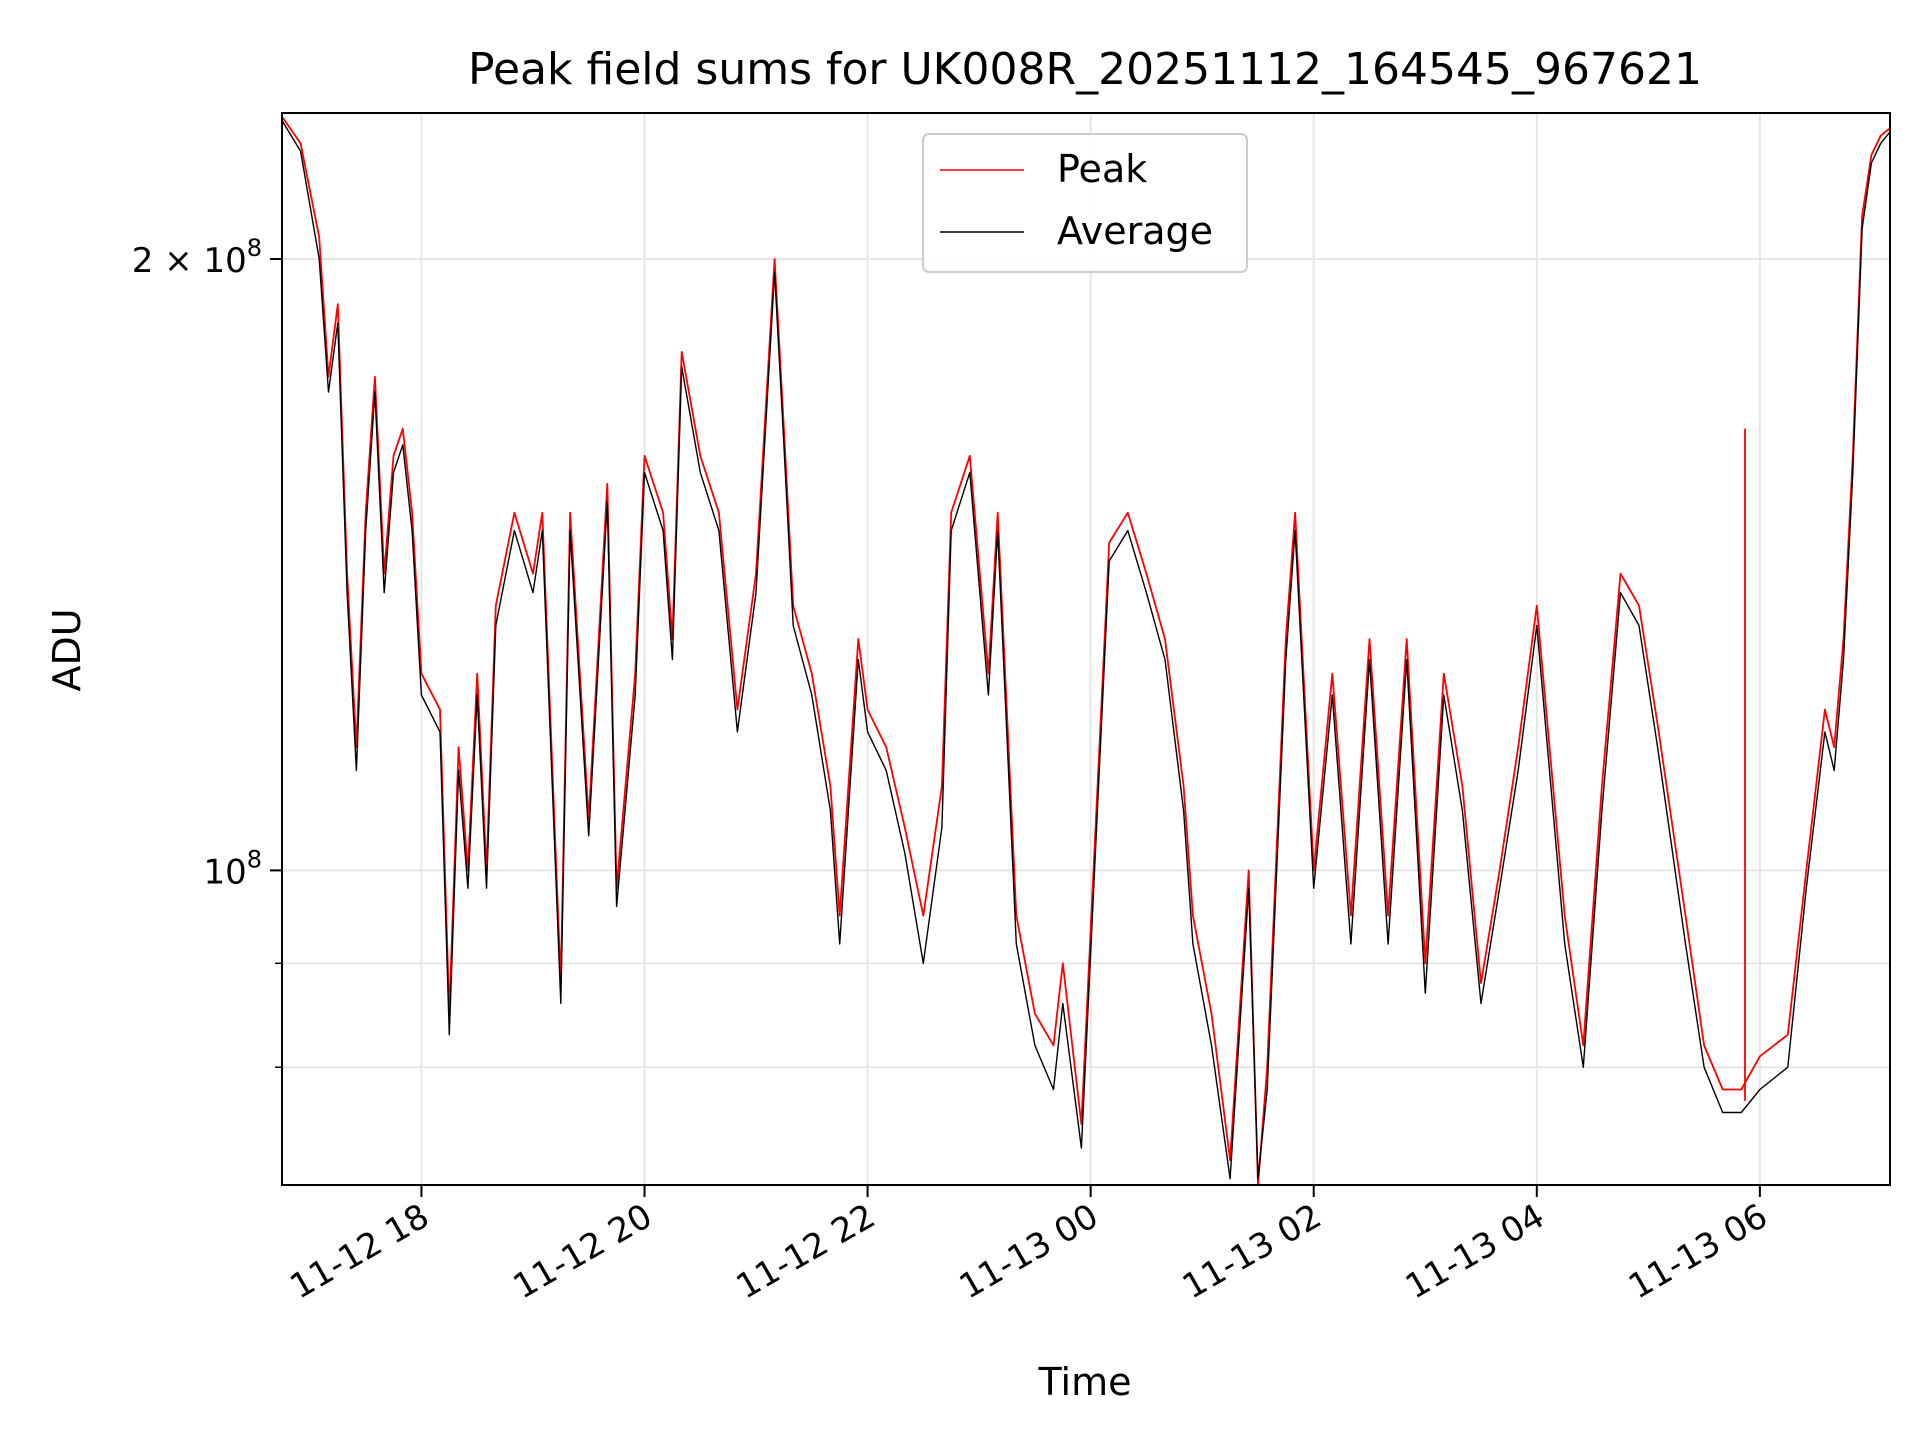 The height and width of the screenshot is (1440, 1920). I want to click on legend-label-peak: Peak, so click(1102, 169).